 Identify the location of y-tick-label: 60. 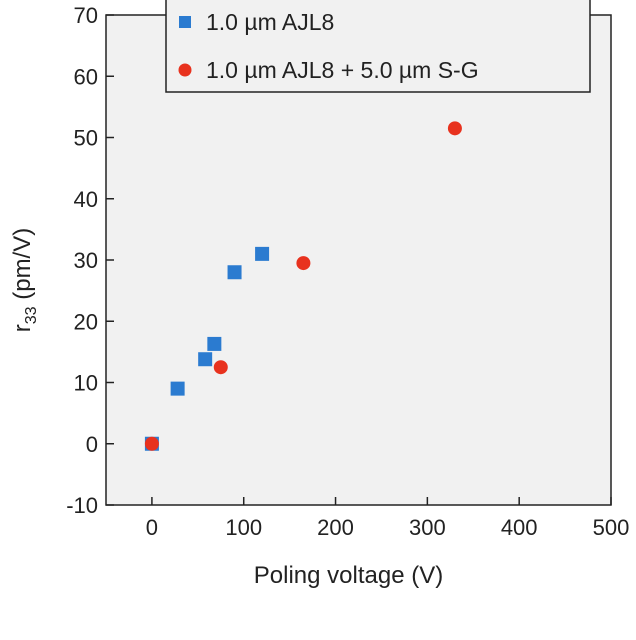
(86, 76).